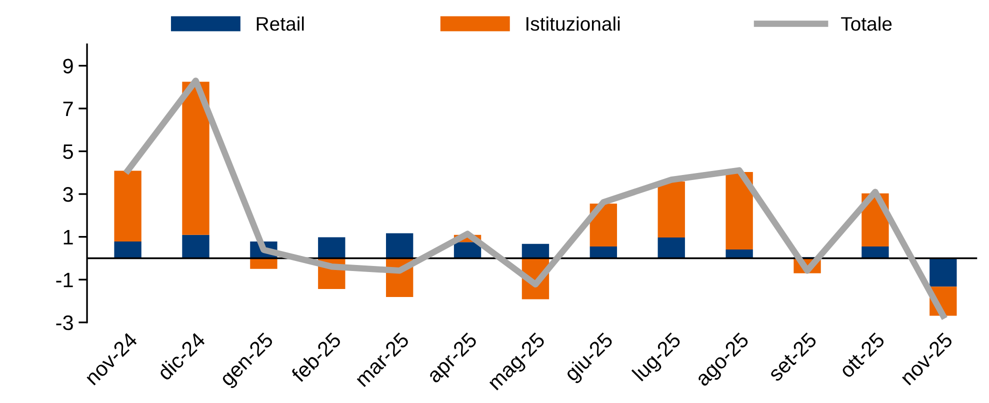 The width and height of the screenshot is (989, 403). I want to click on y-tick-label: 5, so click(68, 152).